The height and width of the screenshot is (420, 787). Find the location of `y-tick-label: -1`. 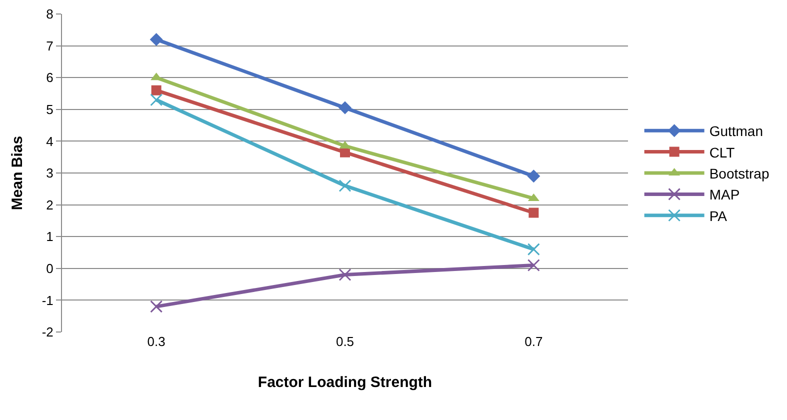

y-tick-label: -1 is located at coordinates (48, 300).